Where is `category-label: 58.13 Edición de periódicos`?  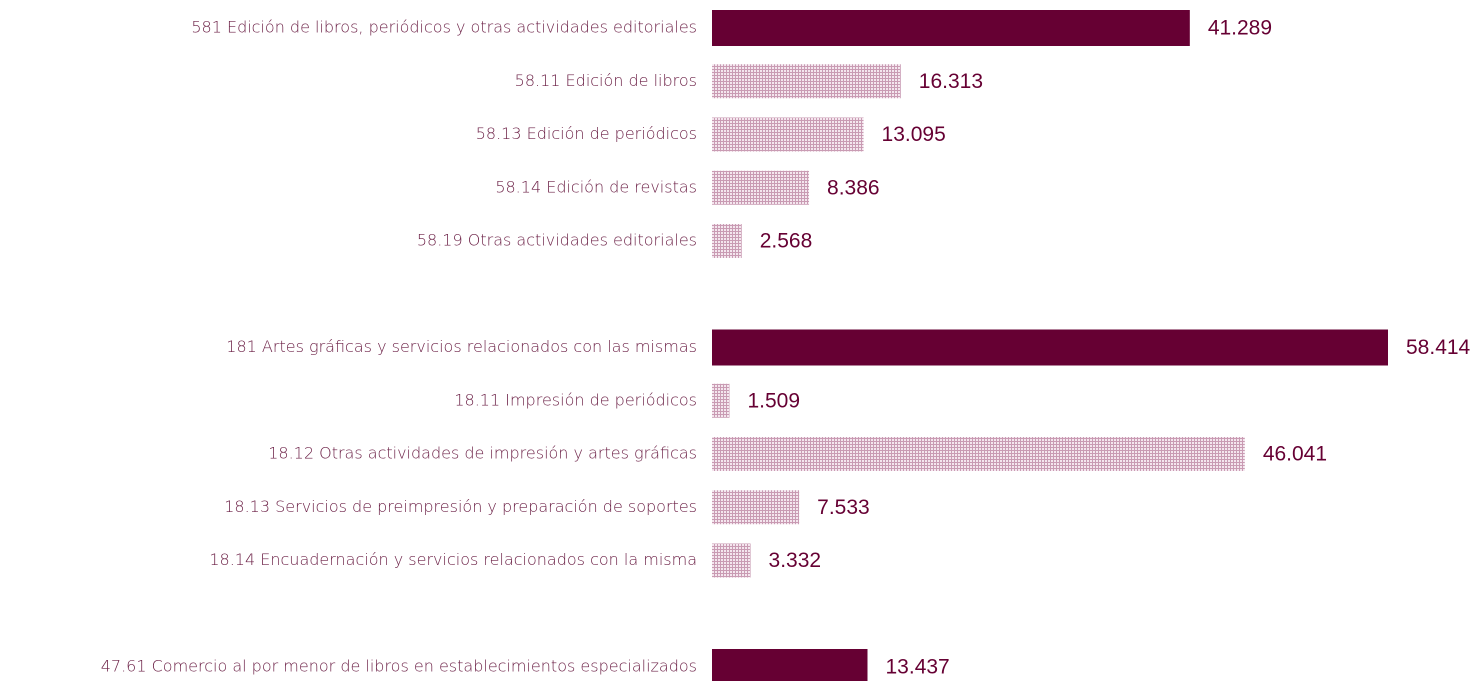 category-label: 58.13 Edición de periódicos is located at coordinates (586, 133).